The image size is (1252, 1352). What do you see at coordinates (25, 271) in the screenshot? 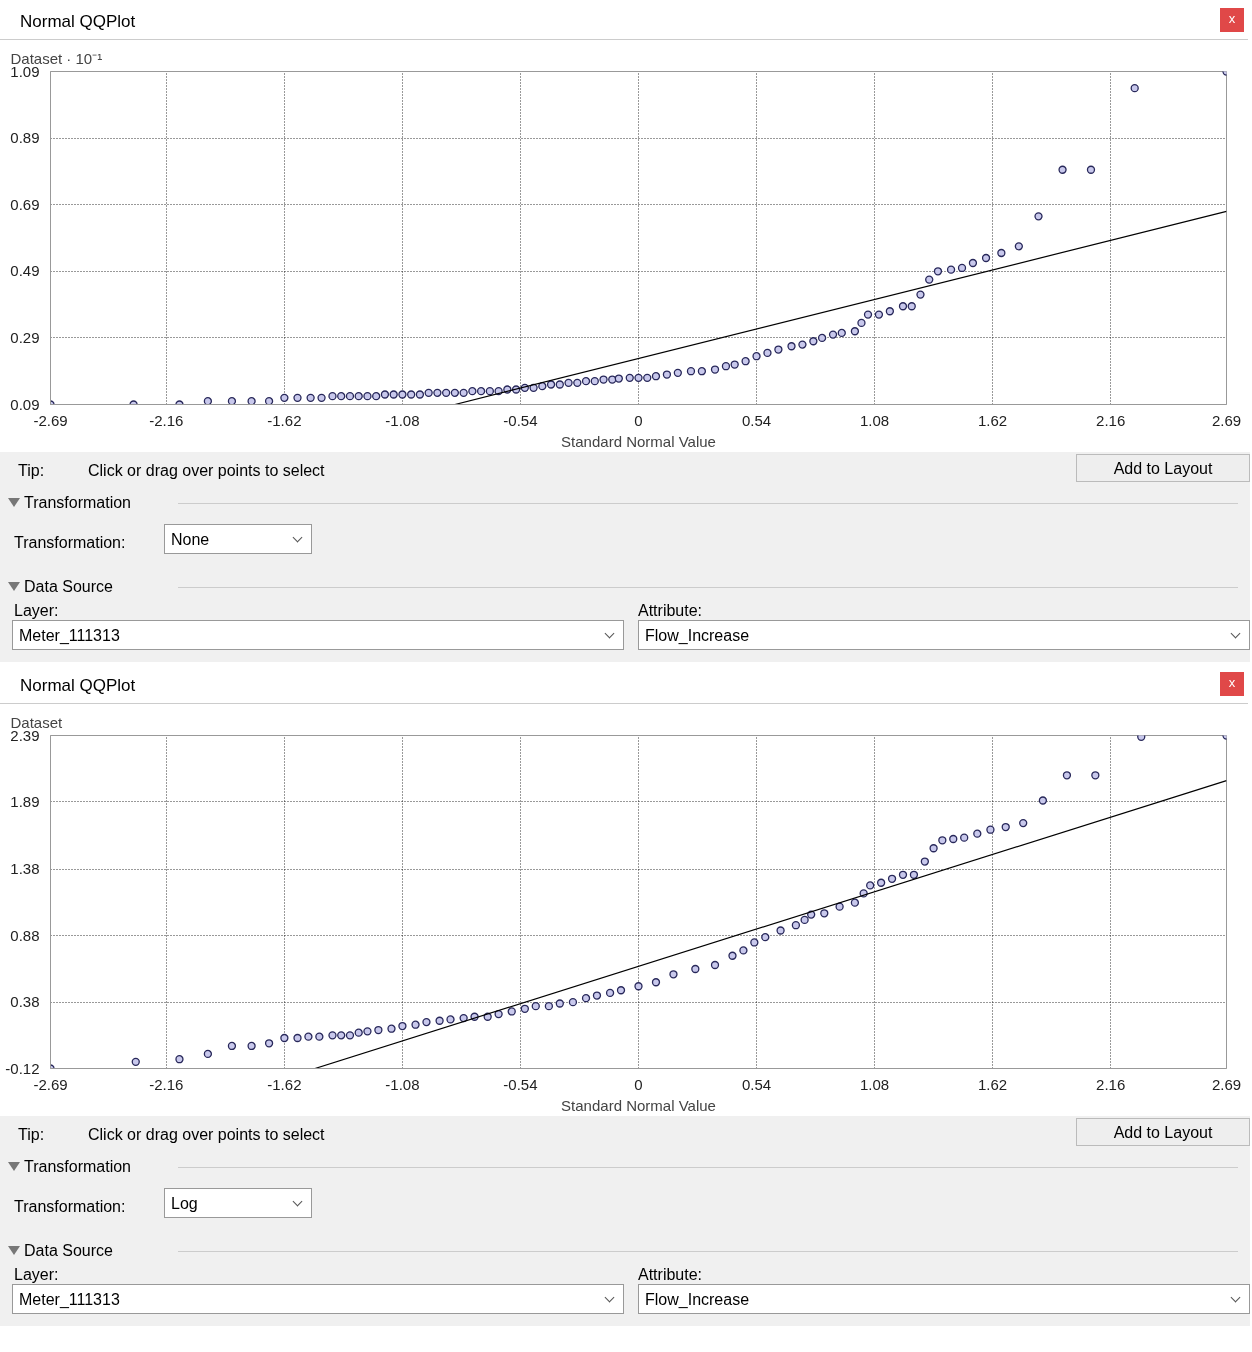
I see `y-tick-label: 0.49` at bounding box center [25, 271].